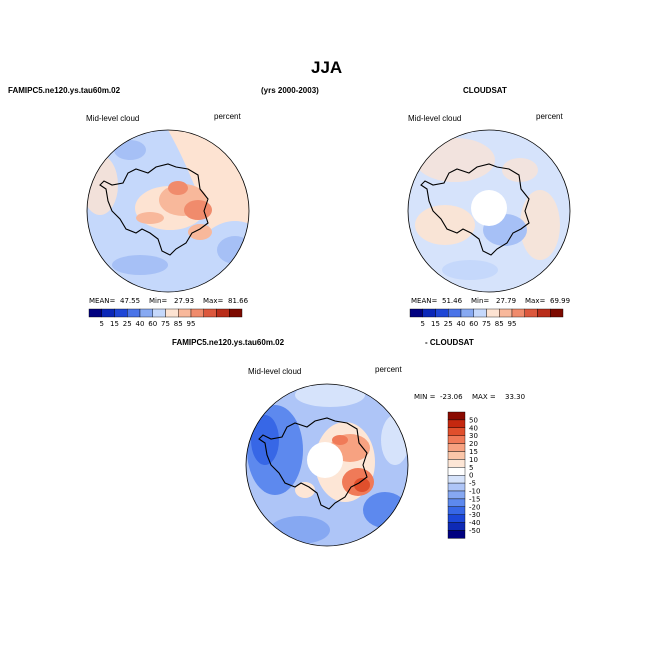  What do you see at coordinates (471, 476) in the screenshot?
I see `diff-colorbar-tick-label: 0` at bounding box center [471, 476].